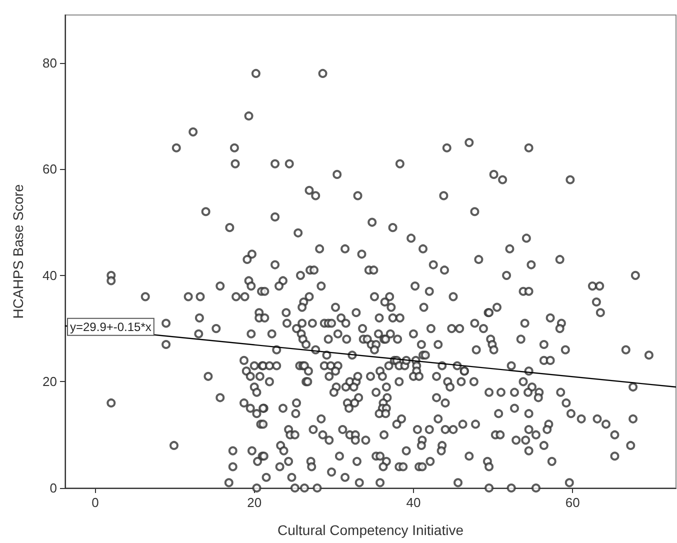 The height and width of the screenshot is (543, 677). Describe the element at coordinates (572, 502) in the screenshot. I see `x-tick-label: 60` at that location.